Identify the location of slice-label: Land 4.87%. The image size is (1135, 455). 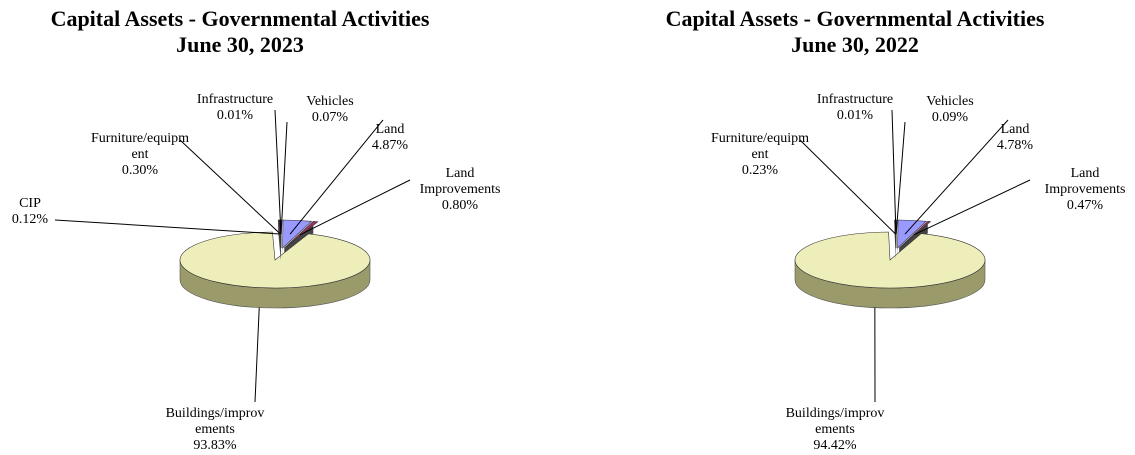
(390, 138).